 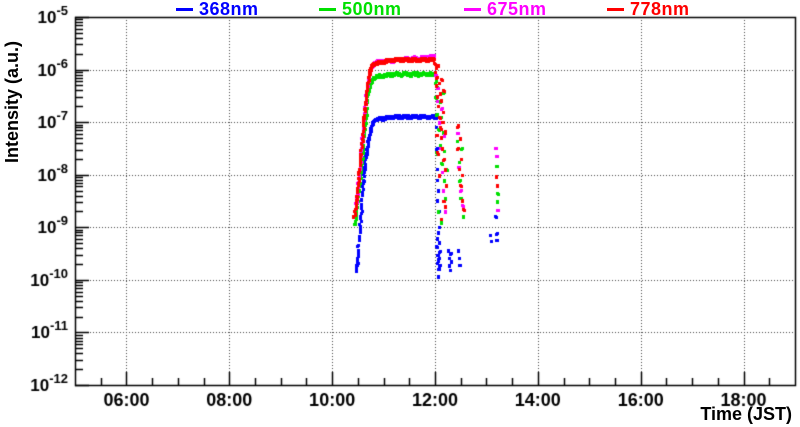 I want to click on x-axis-title: Time (JST), so click(x=746, y=414).